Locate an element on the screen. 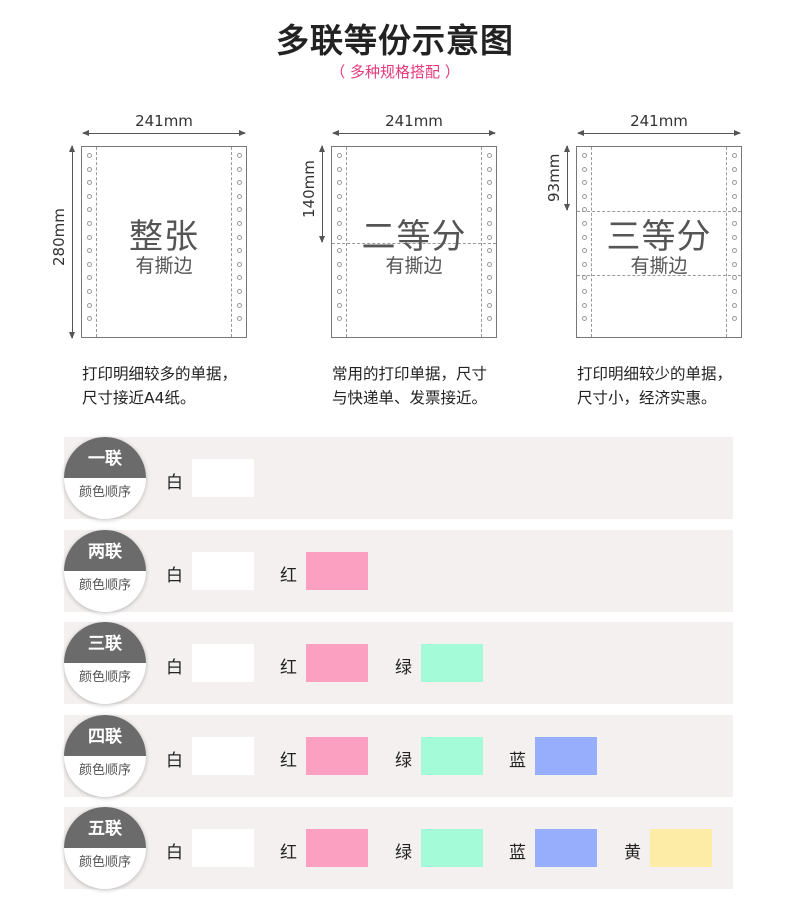 The image size is (790, 898). diagram-description: 常用的打印单据，尺寸 与快递单、发票接近。 is located at coordinates (410, 386).